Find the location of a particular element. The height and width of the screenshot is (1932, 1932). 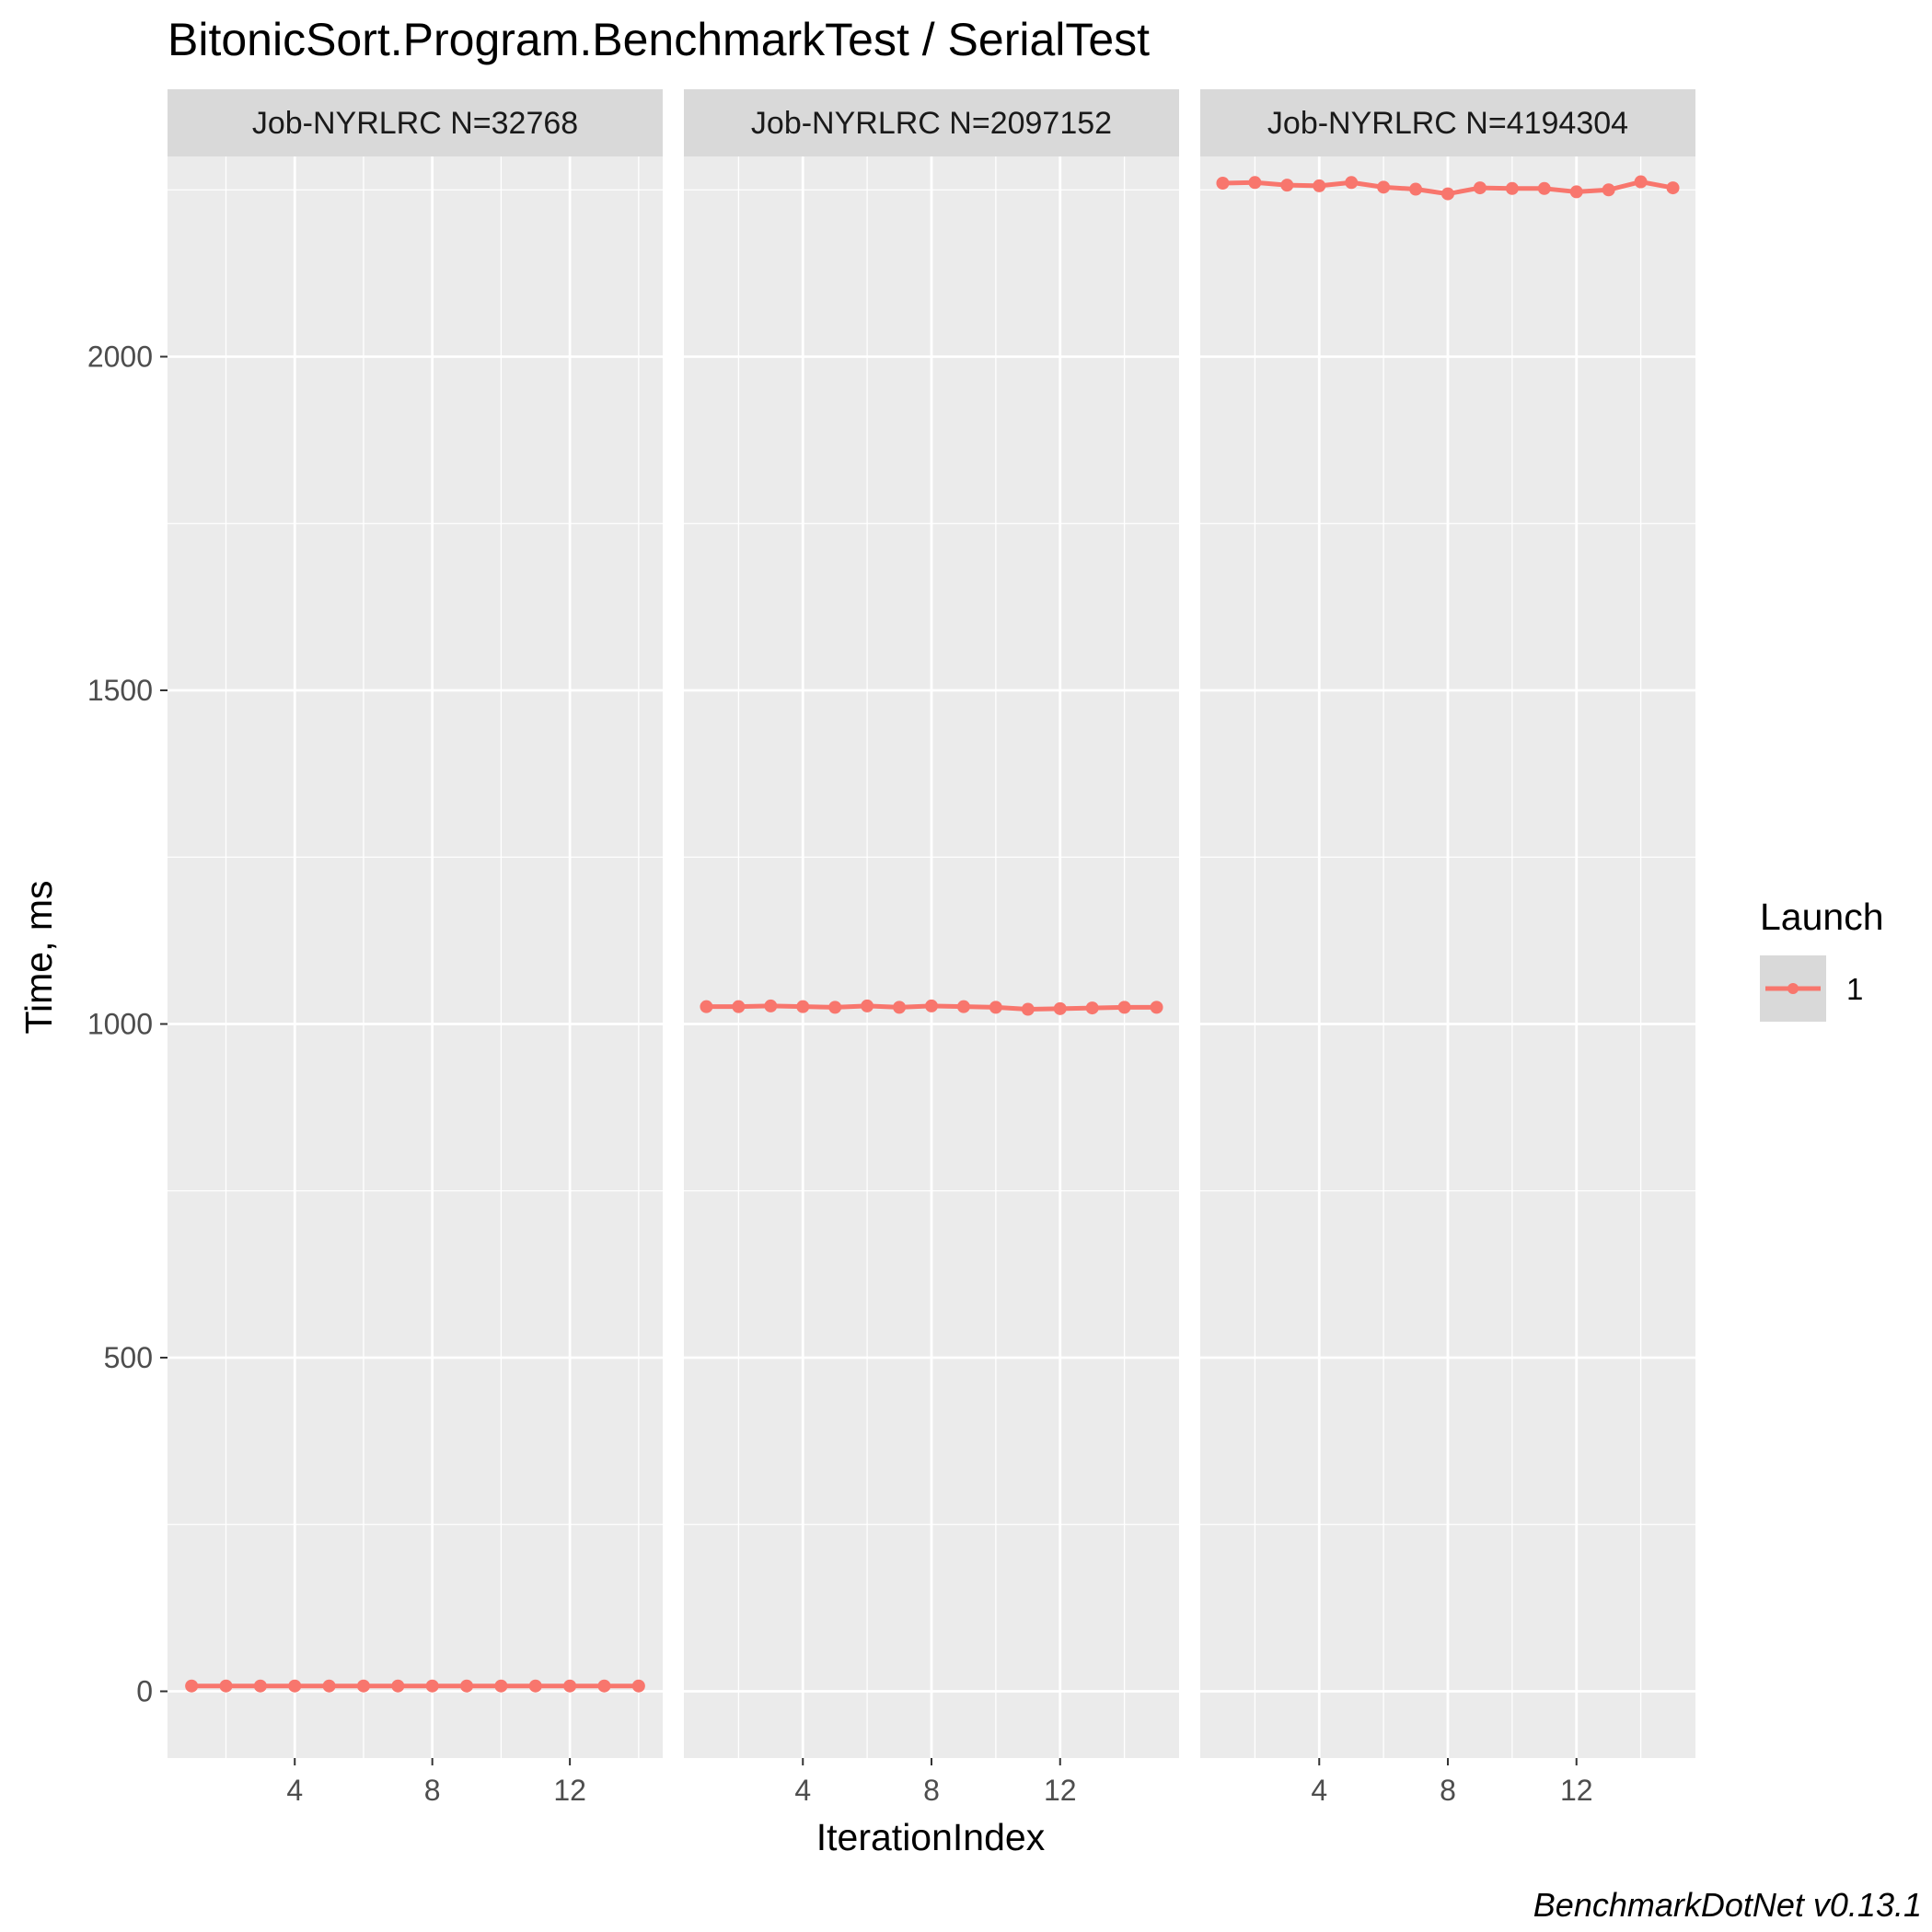

legend: Launch 1 is located at coordinates (1822, 959).